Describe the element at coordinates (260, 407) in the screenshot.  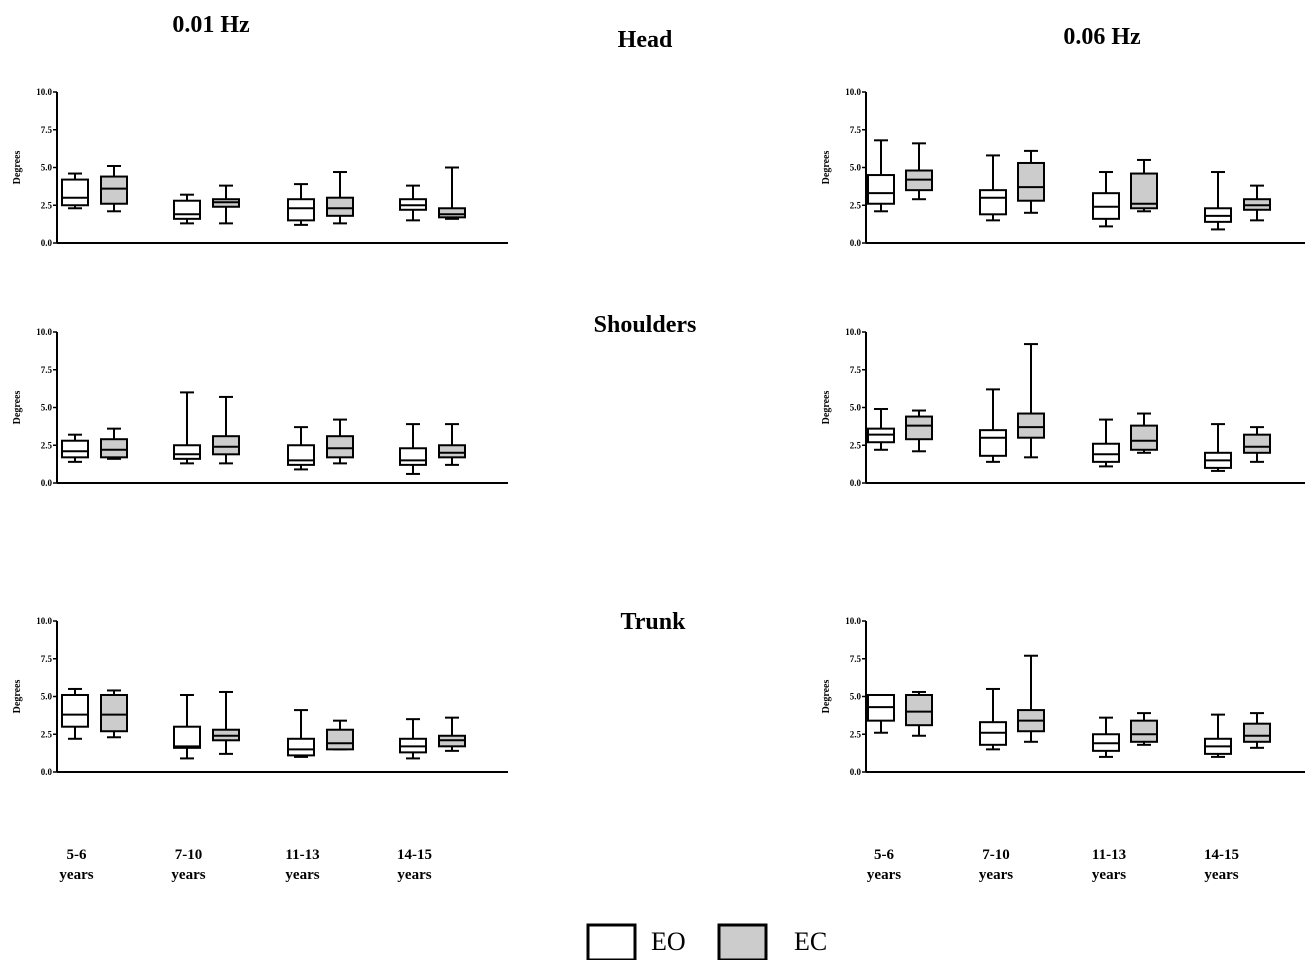
I see `panel-shoulders-left: 0.0 2.5 5.0 7.5 10.0 Degrees` at that location.